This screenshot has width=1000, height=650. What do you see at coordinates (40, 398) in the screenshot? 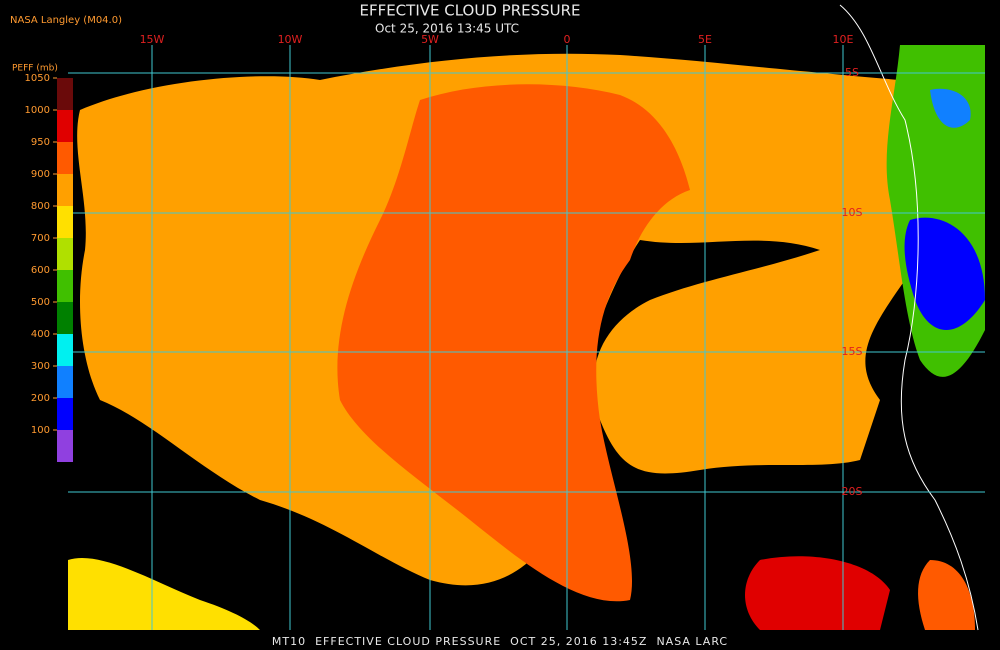
I see `legend-tick-label: 200` at bounding box center [40, 398].